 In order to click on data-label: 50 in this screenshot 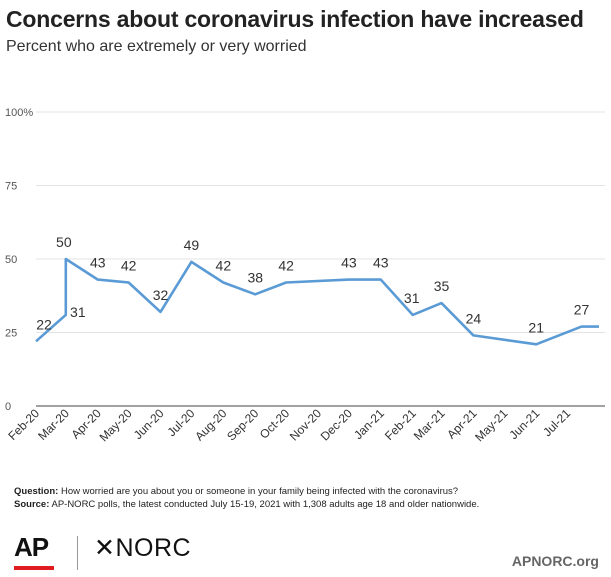, I will do `click(64, 242)`.